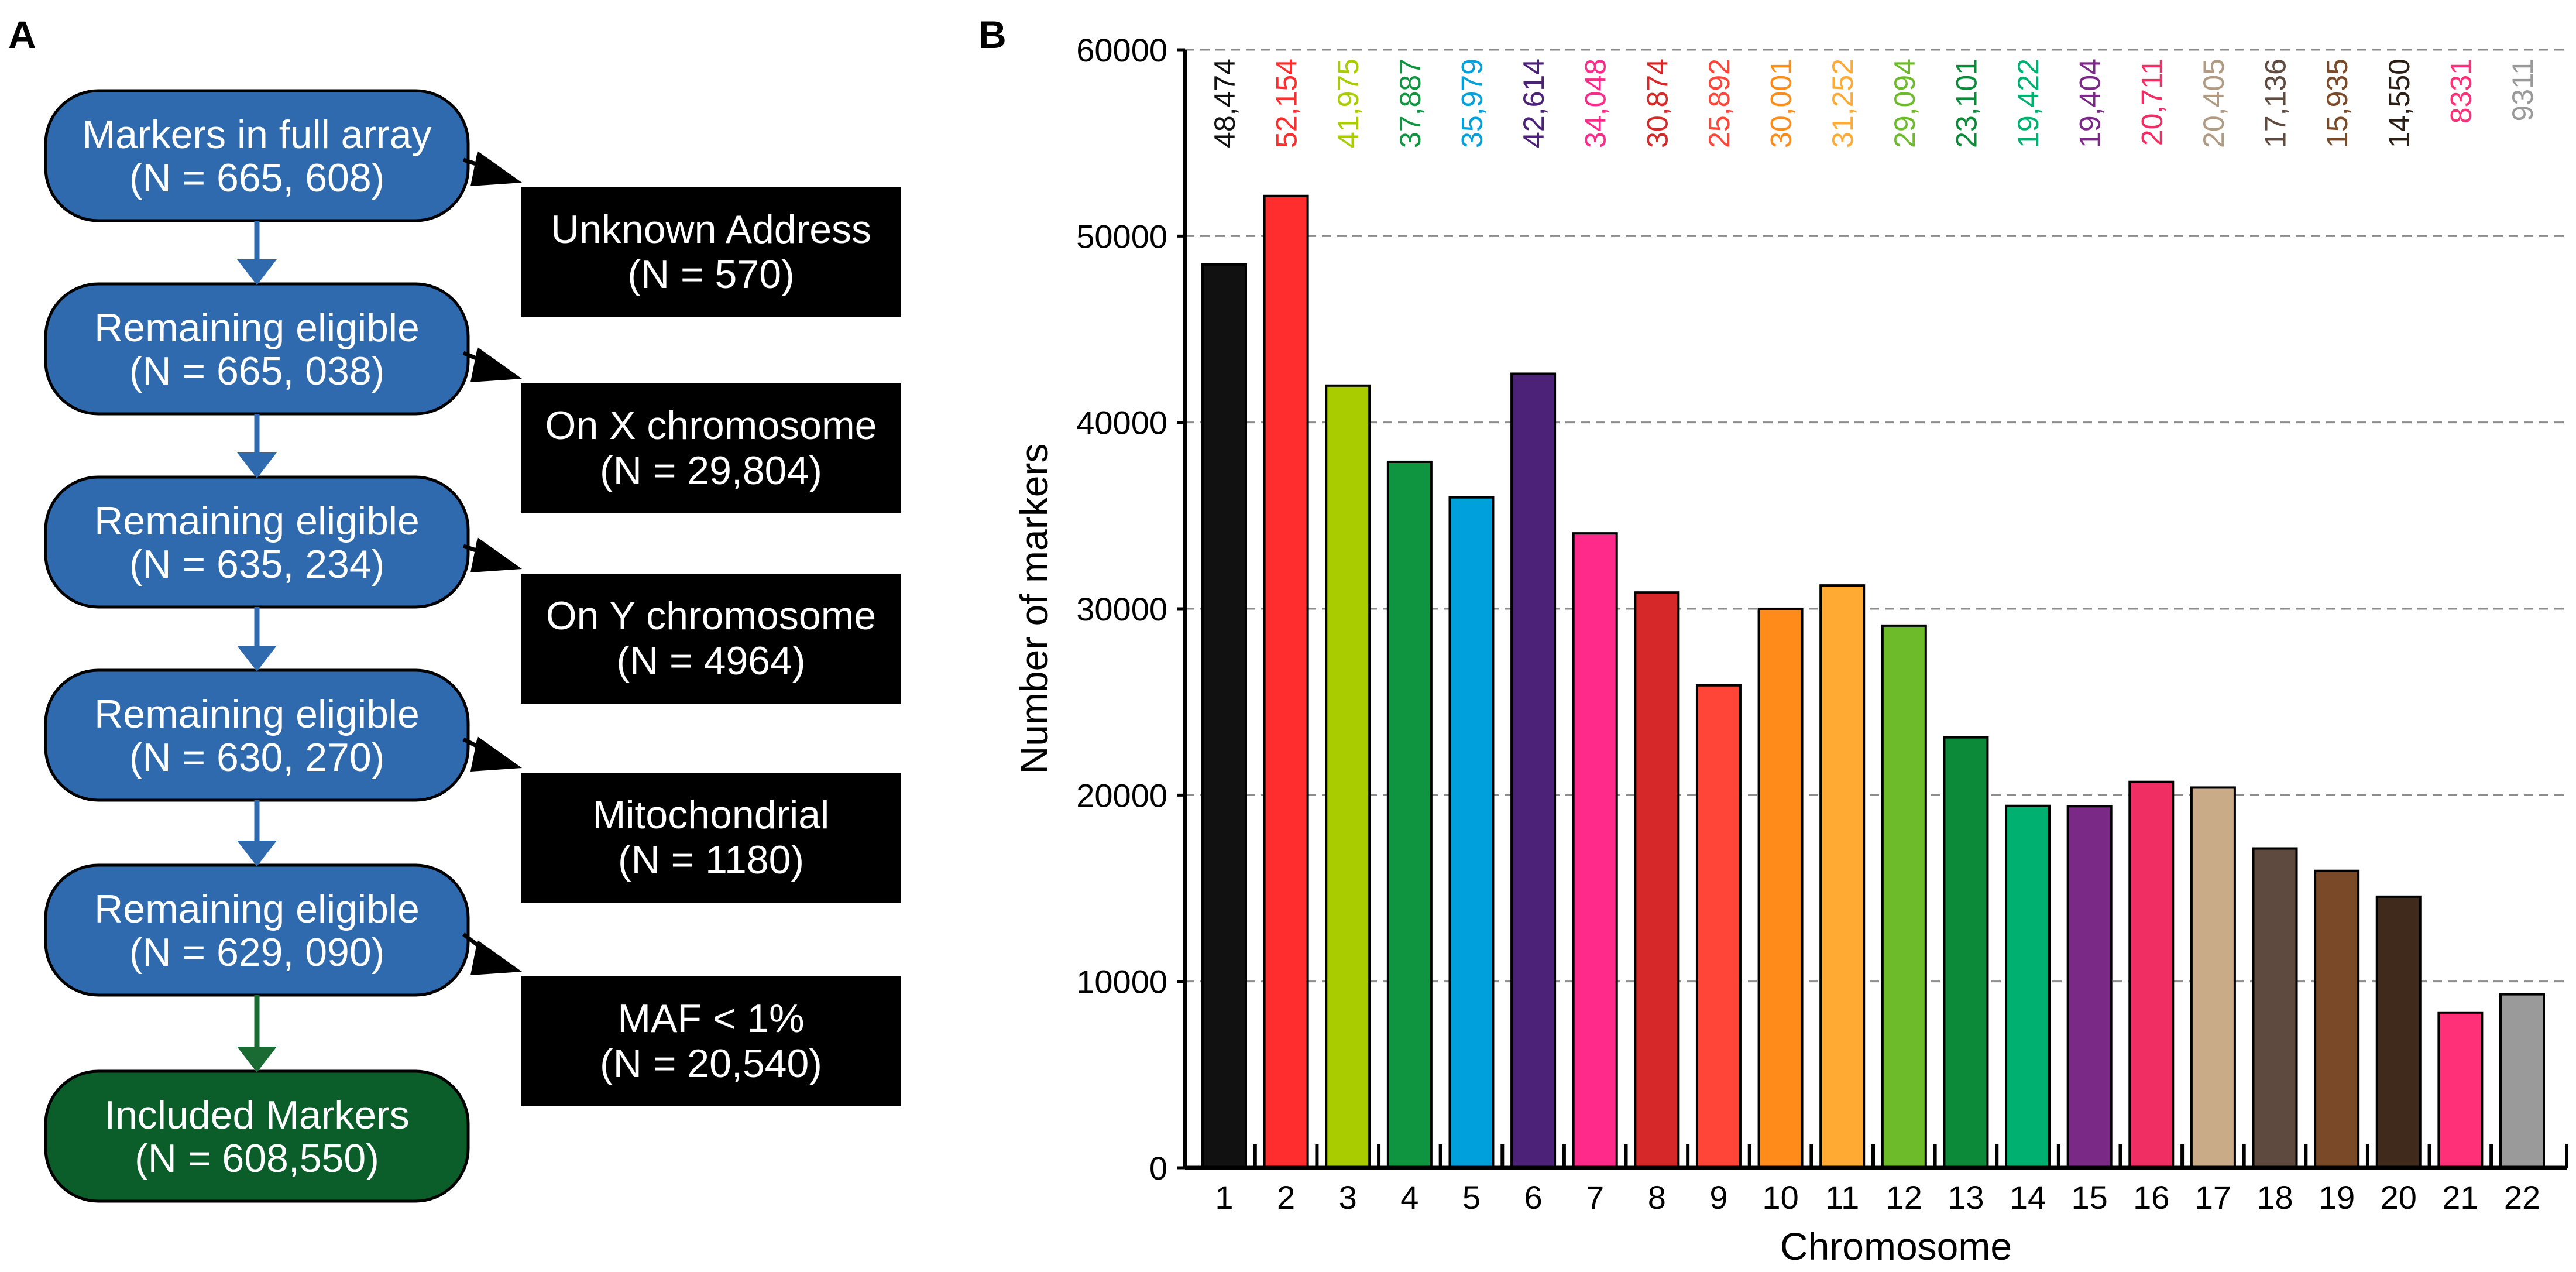 The width and height of the screenshot is (2576, 1272). I want to click on x-tick-label: 16, so click(2151, 1197).